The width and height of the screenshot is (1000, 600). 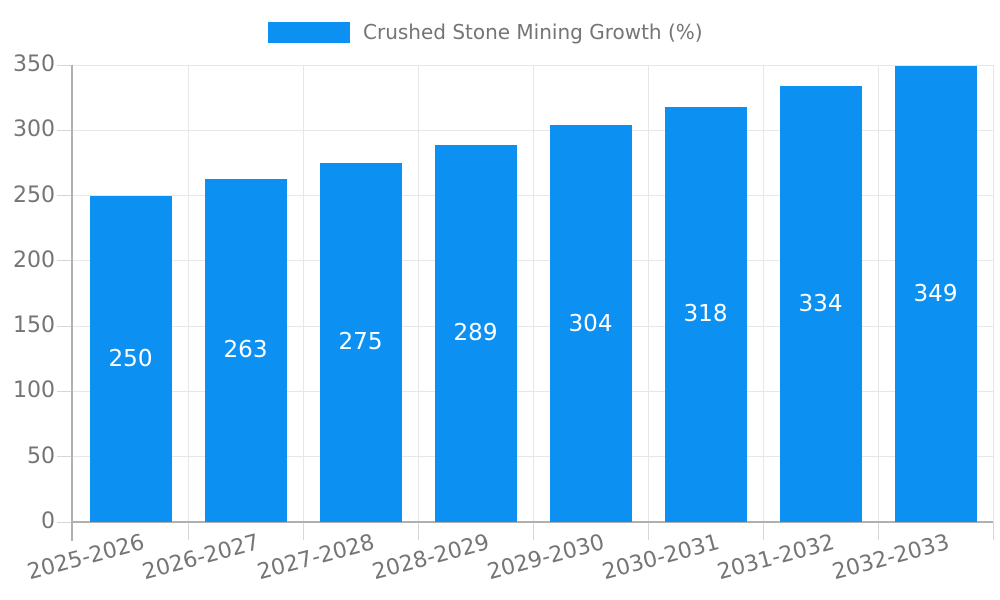 What do you see at coordinates (200, 558) in the screenshot?
I see `x-axis-label: 2026-2027` at bounding box center [200, 558].